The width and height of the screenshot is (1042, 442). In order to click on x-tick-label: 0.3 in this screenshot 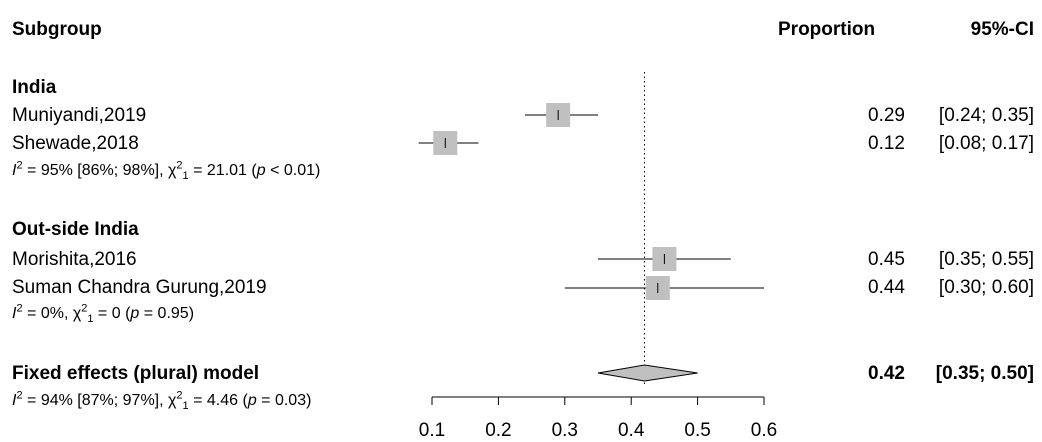, I will do `click(565, 430)`.